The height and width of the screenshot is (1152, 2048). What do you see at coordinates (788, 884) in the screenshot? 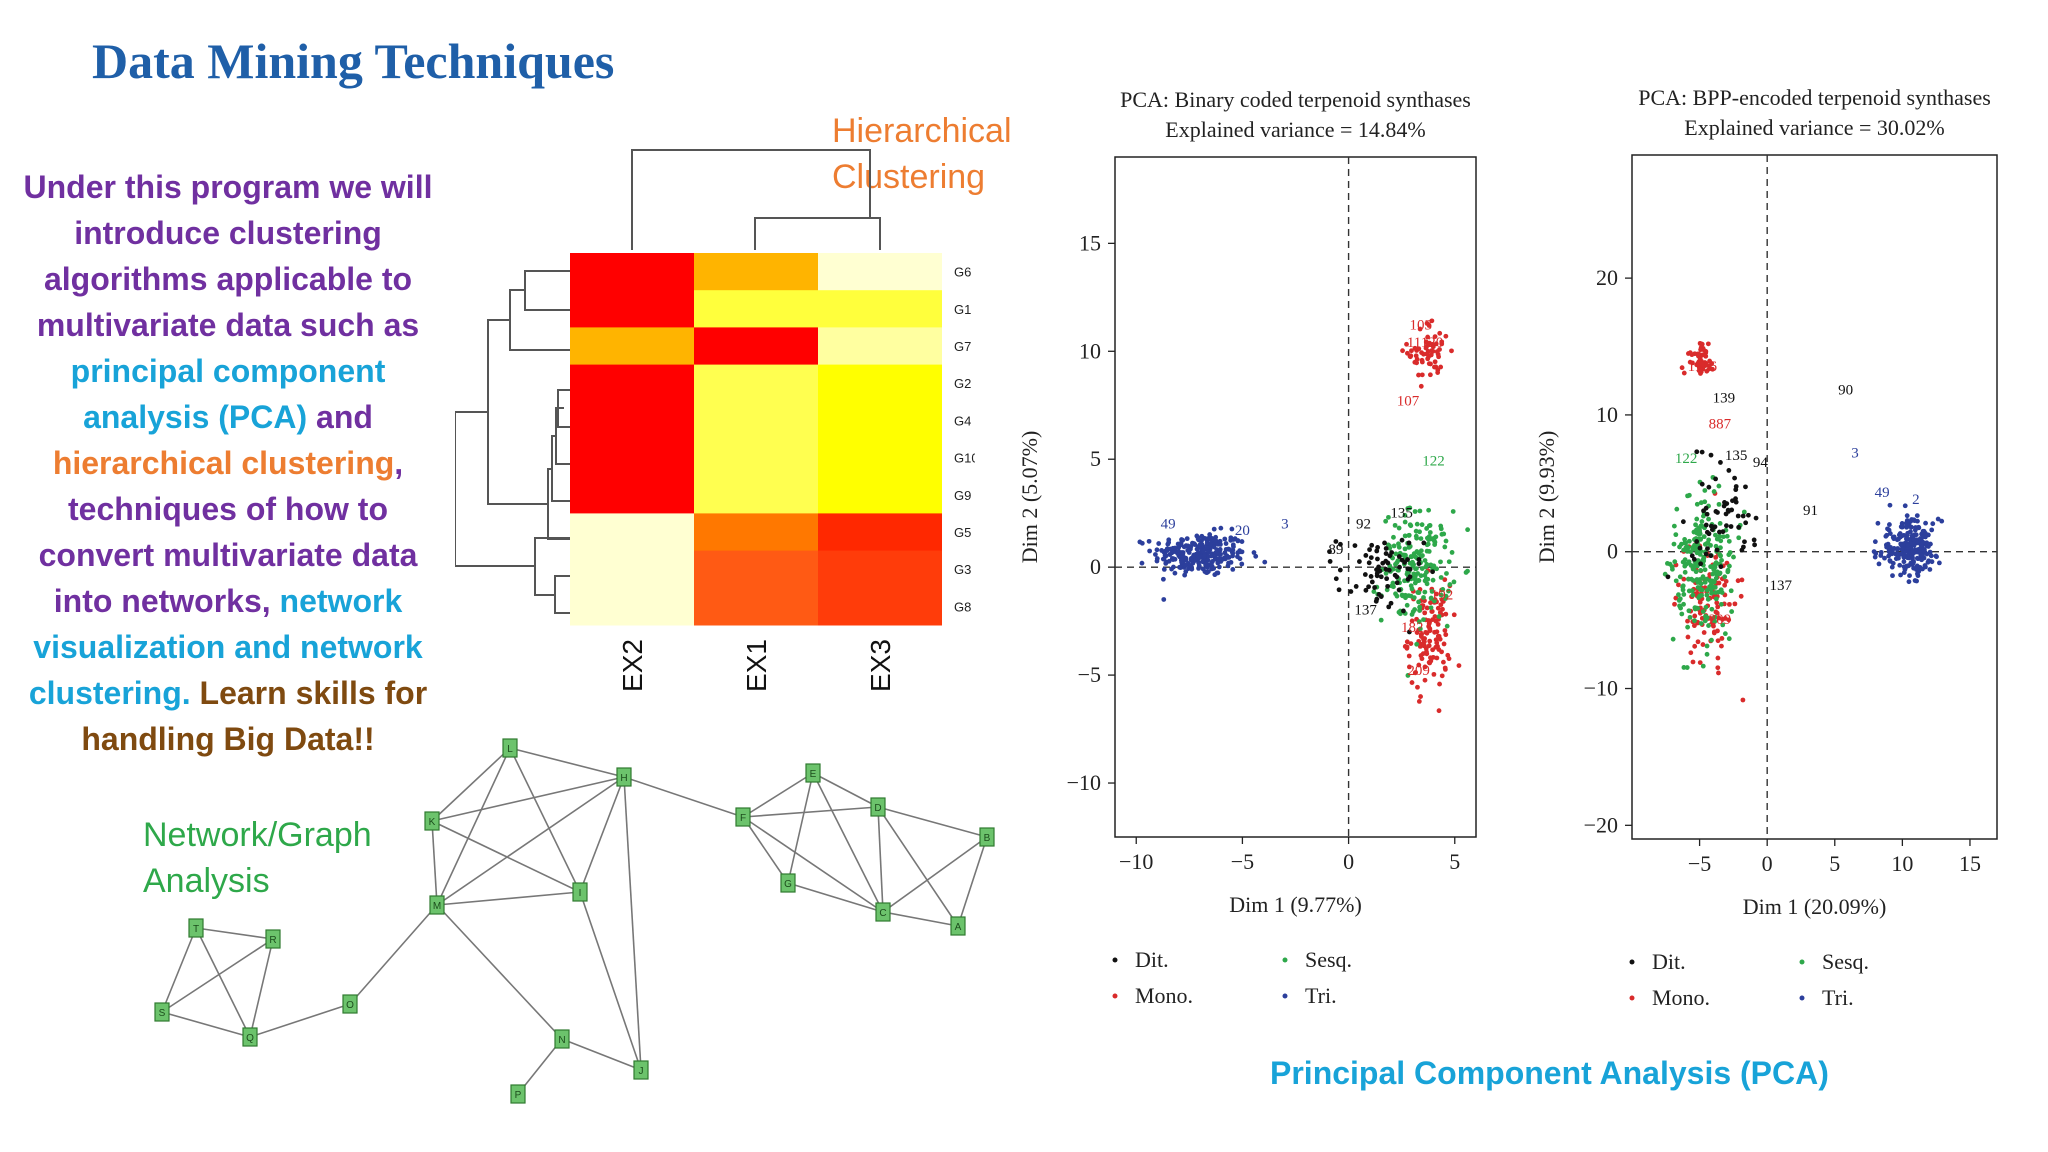
I see `svg-text: G` at bounding box center [788, 884].